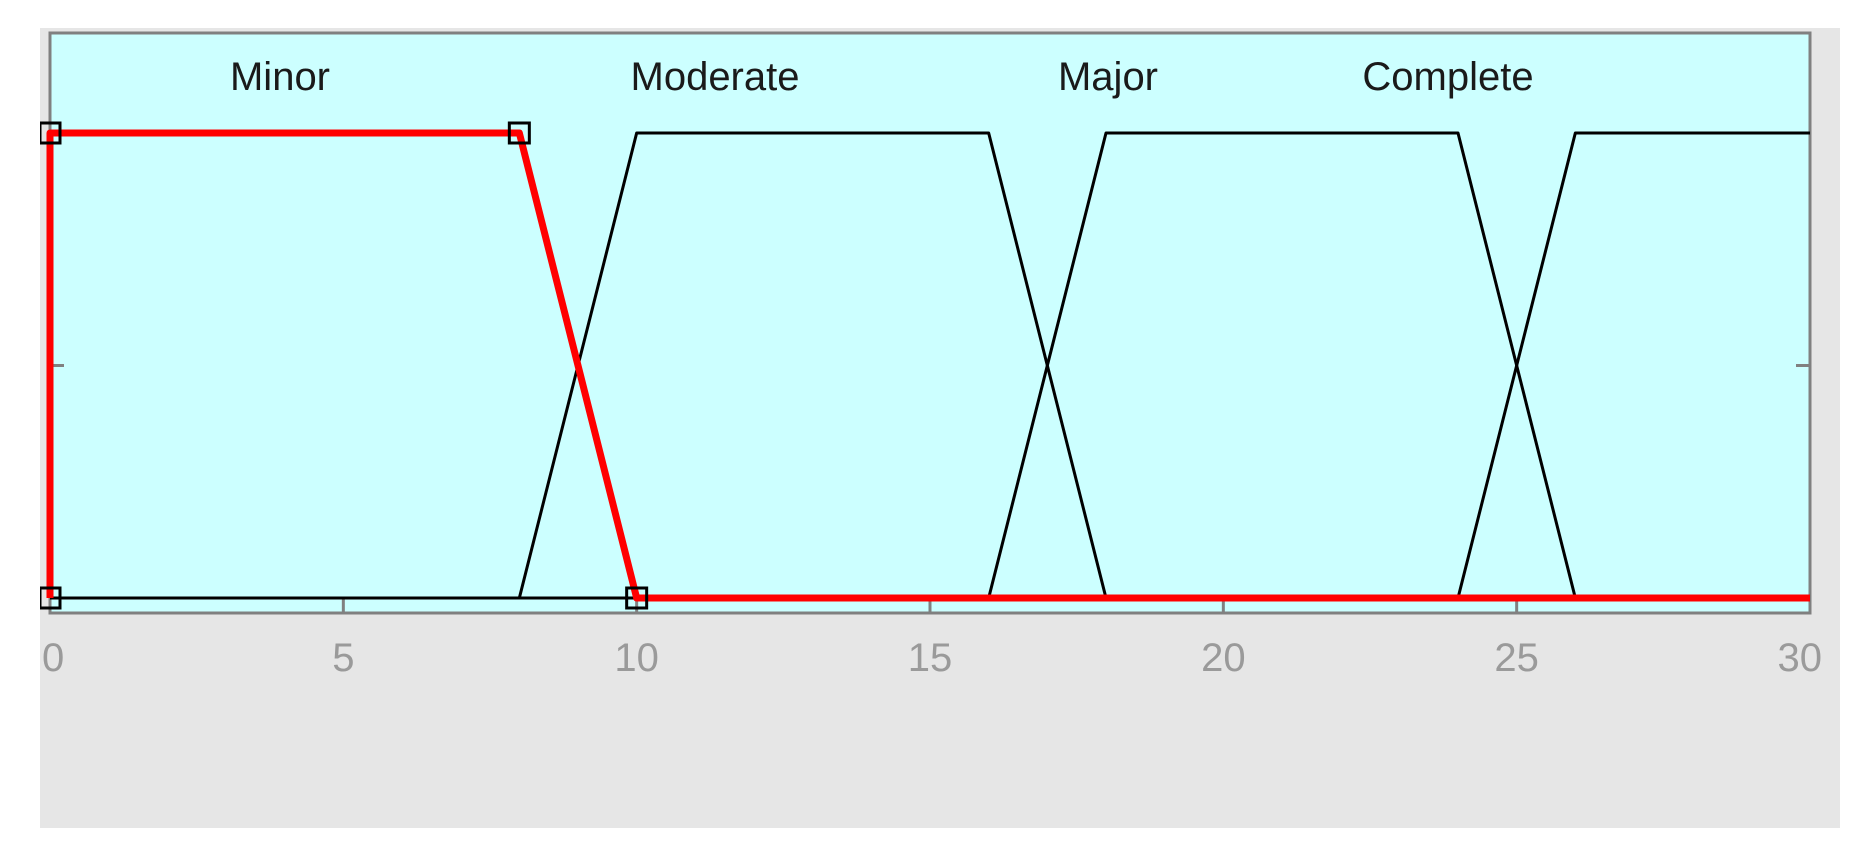  What do you see at coordinates (715, 77) in the screenshot?
I see `mf-label-moderate: Moderate` at bounding box center [715, 77].